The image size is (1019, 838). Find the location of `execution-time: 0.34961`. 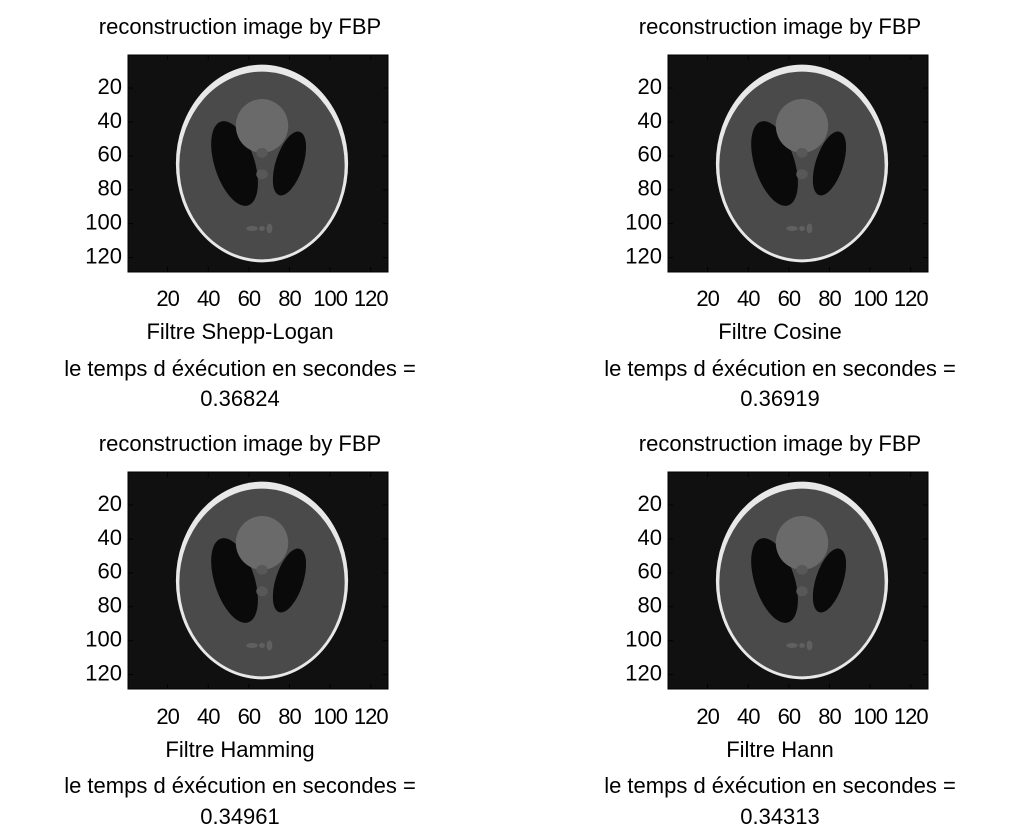

execution-time: 0.34961 is located at coordinates (240, 816).